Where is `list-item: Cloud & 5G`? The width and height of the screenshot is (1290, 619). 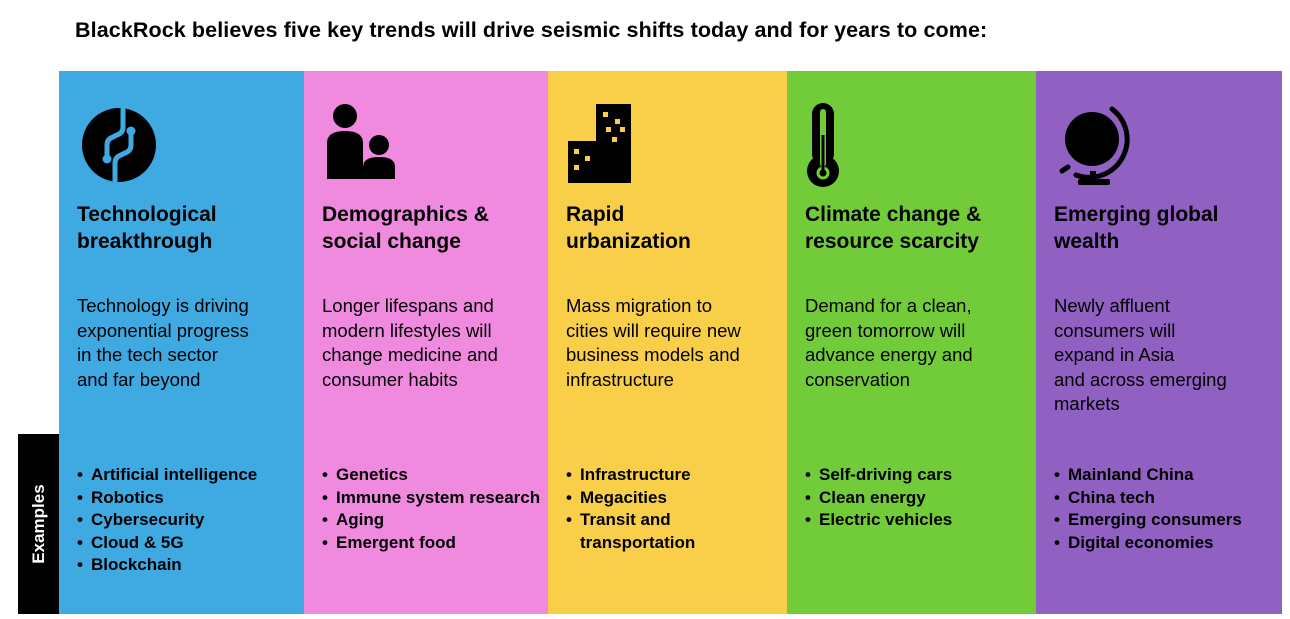
list-item: Cloud & 5G is located at coordinates (188, 543).